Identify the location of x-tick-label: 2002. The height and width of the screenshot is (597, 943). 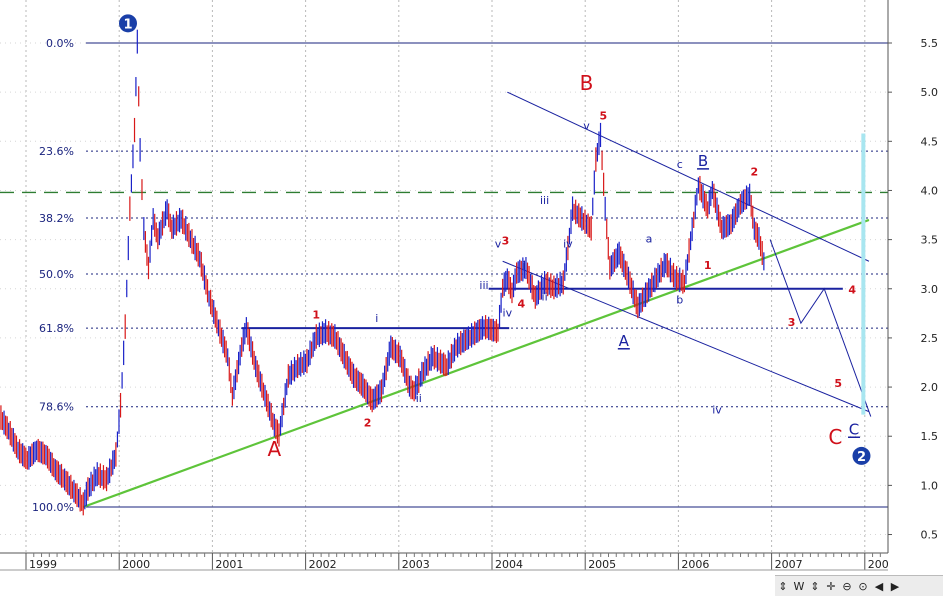
(323, 564).